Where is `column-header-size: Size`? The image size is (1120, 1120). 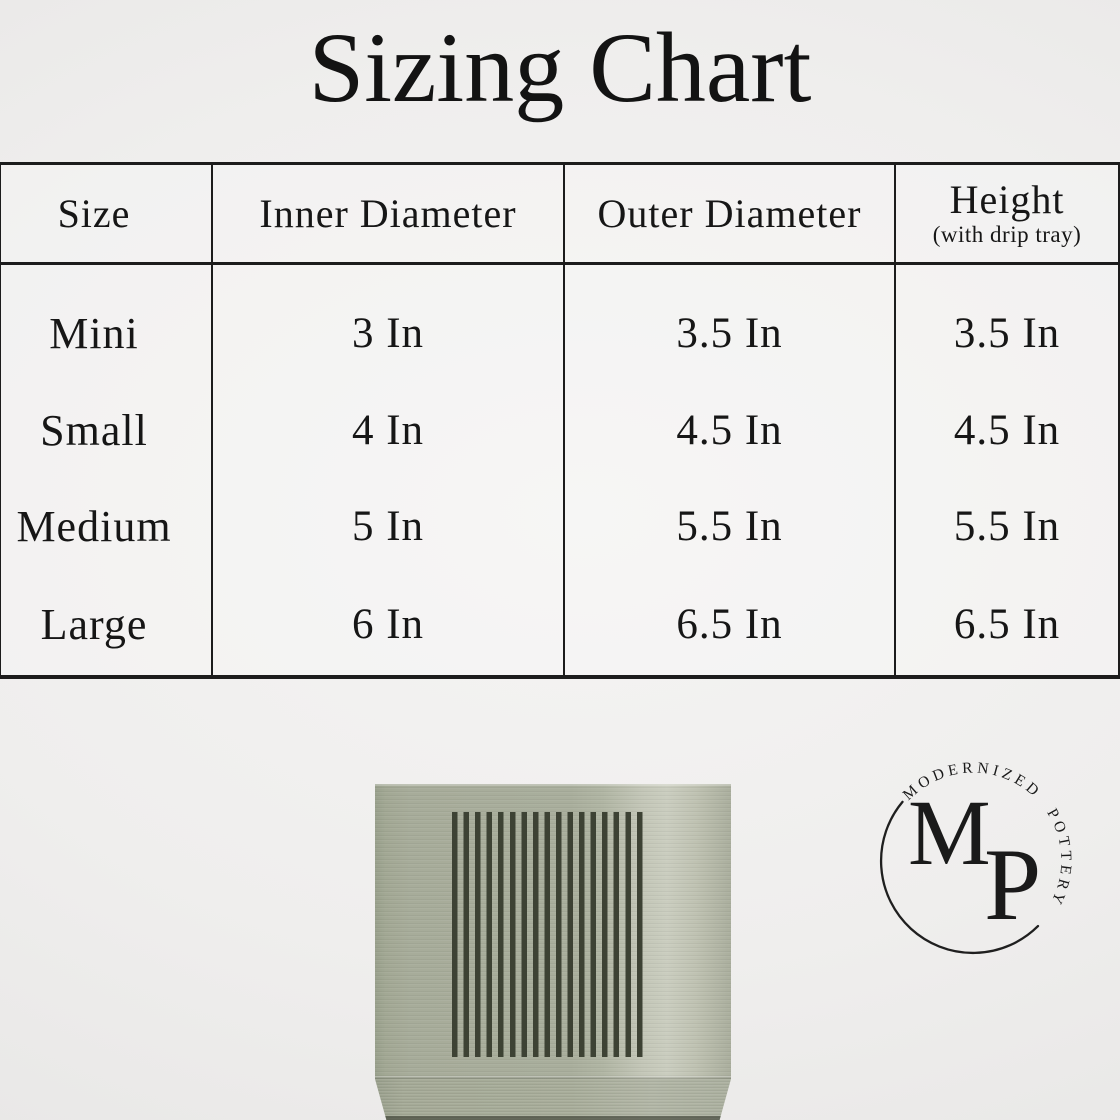 column-header-size: Size is located at coordinates (107, 215).